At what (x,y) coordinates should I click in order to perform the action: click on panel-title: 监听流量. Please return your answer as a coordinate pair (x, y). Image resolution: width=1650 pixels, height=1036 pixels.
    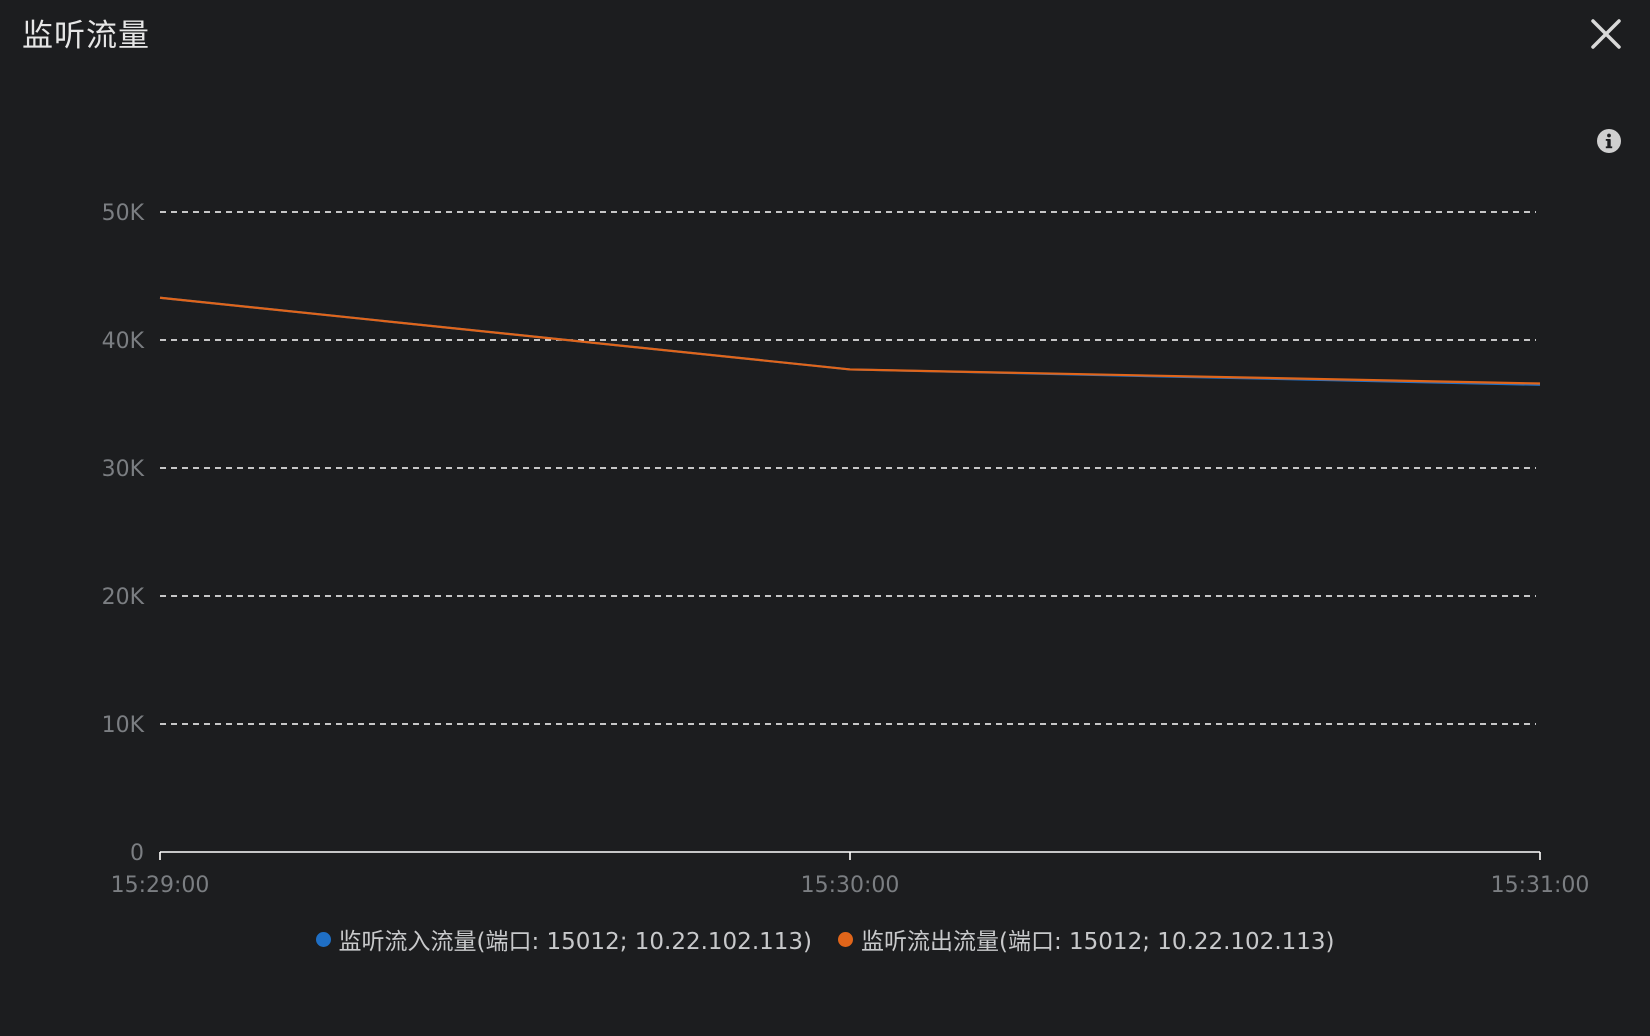
    Looking at the image, I should click on (86, 36).